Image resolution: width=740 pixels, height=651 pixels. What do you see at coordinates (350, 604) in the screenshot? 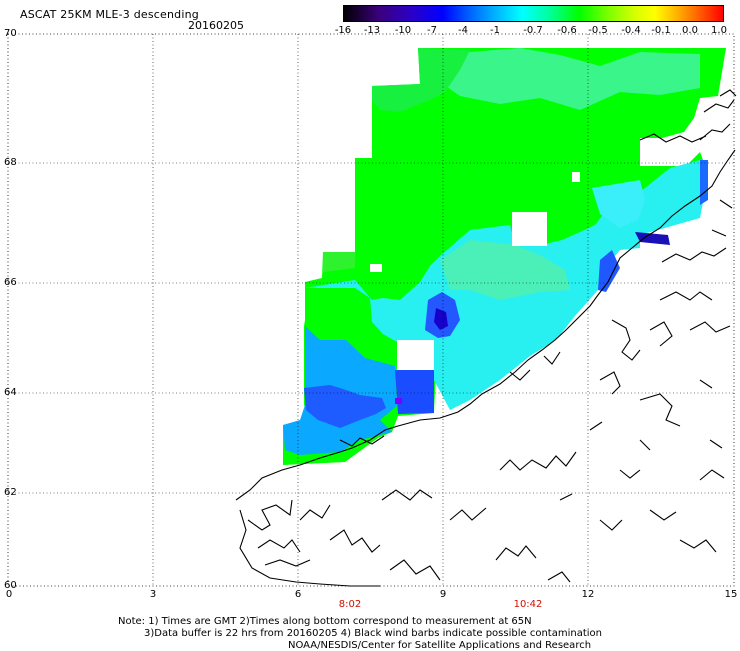
I see `pass-time-label: 8:02` at bounding box center [350, 604].